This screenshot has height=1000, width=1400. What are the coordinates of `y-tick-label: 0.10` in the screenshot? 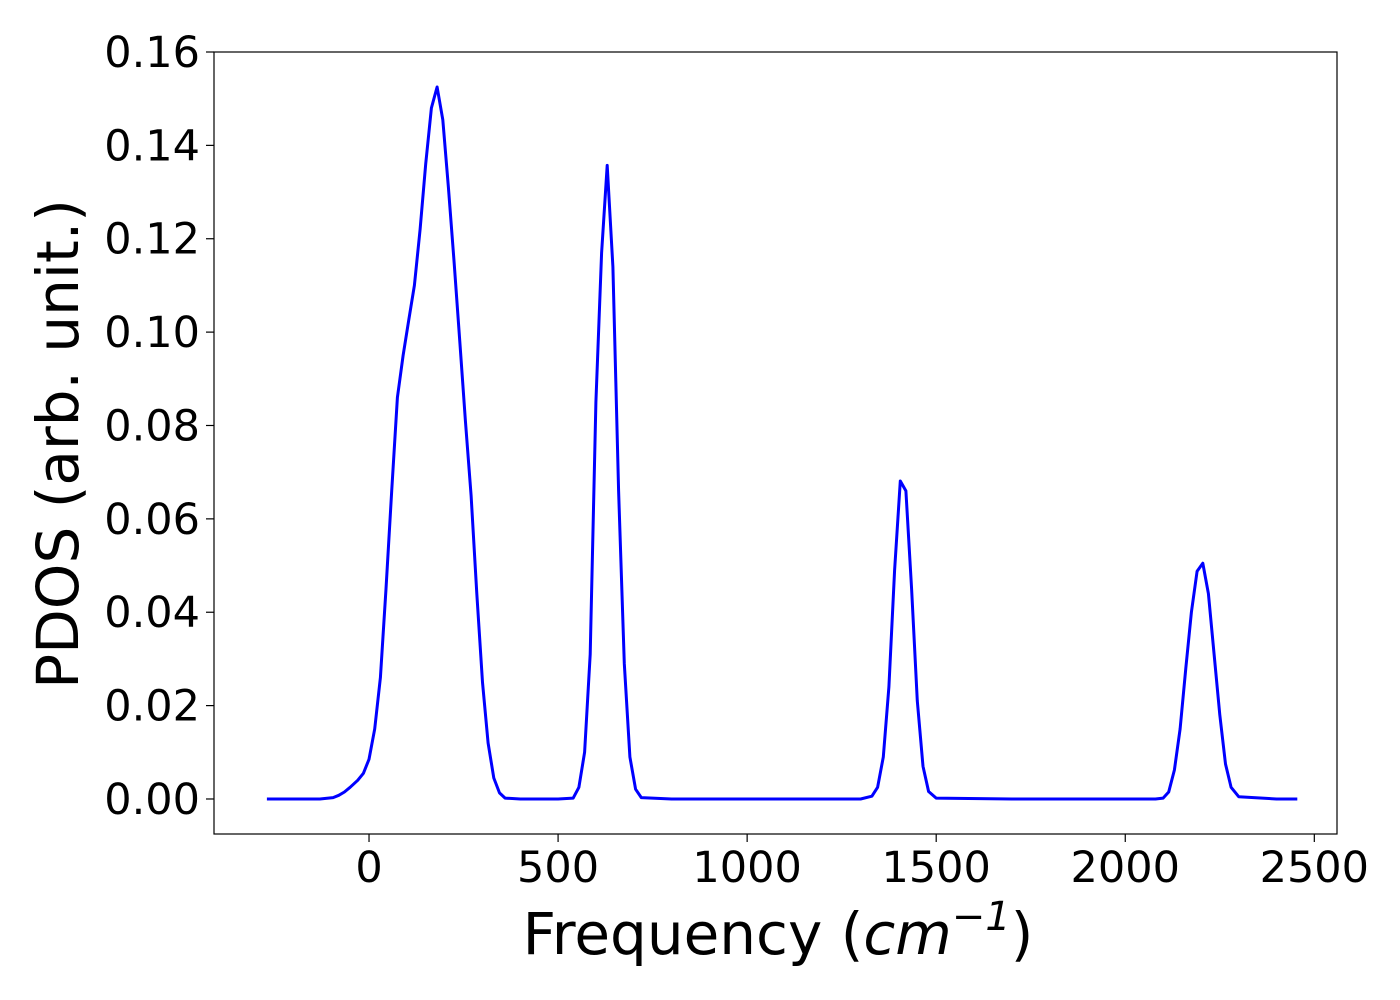 It's located at (152, 333).